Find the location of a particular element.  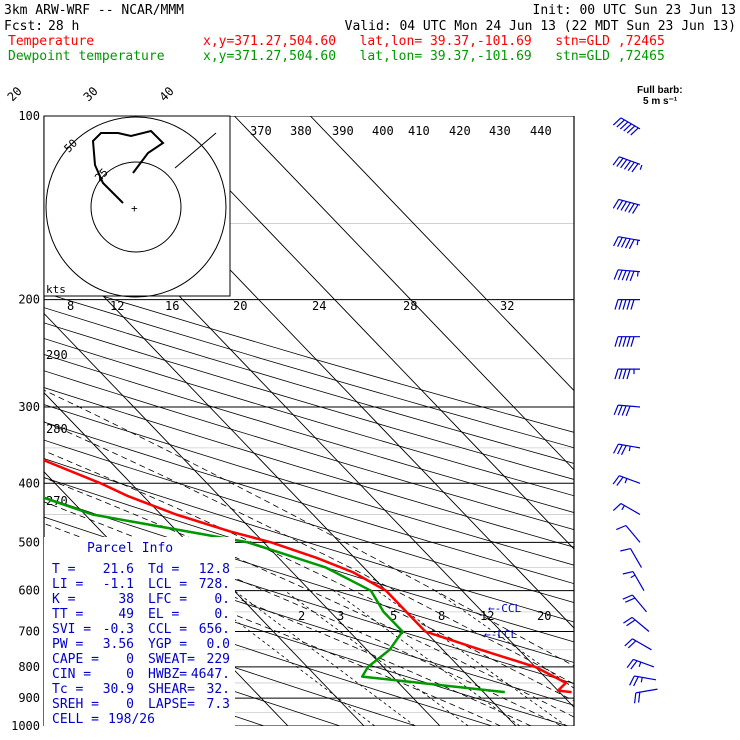

parcel-label: LAPSE= is located at coordinates (171, 704).